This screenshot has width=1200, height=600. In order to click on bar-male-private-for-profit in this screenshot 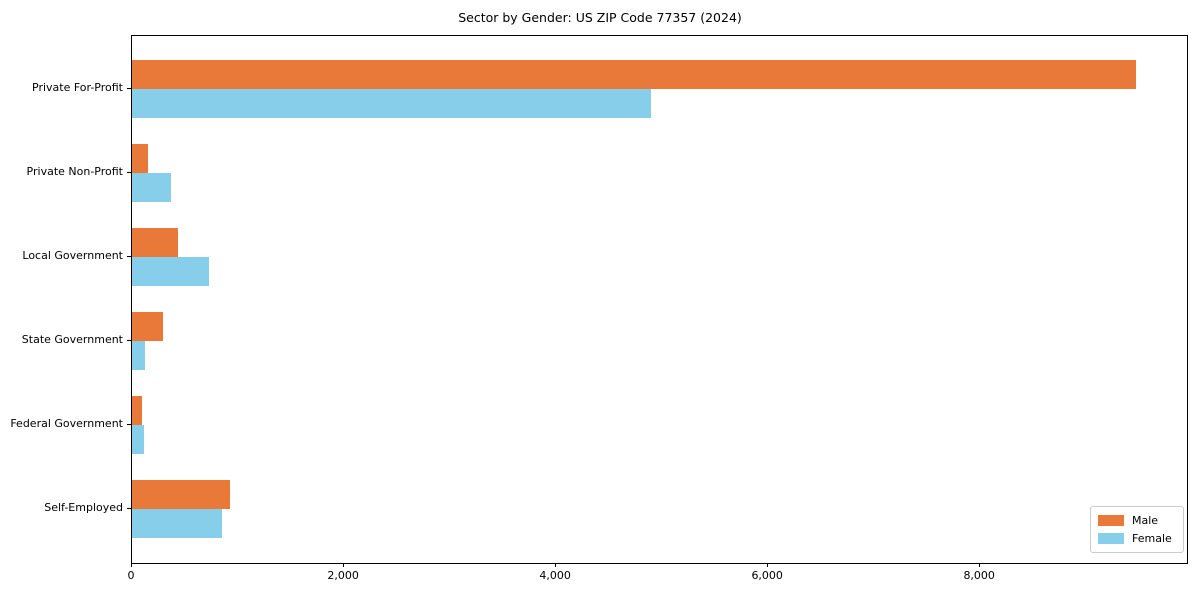, I will do `click(634, 74)`.